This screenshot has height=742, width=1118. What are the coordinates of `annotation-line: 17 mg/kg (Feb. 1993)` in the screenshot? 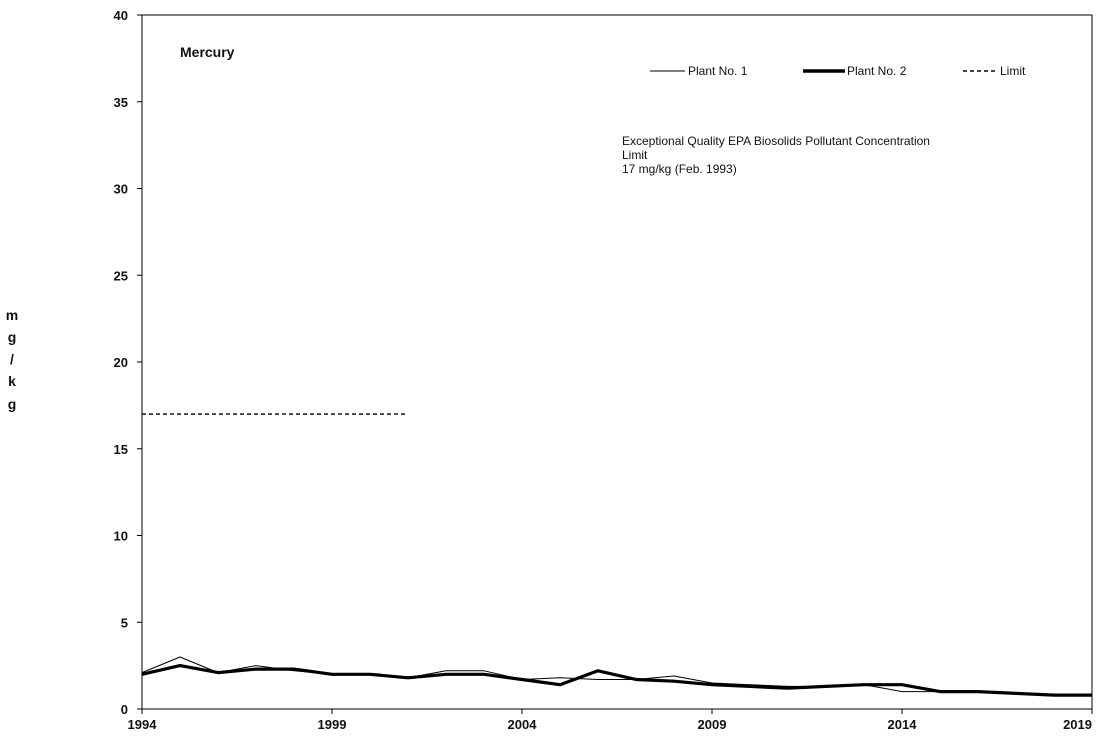 It's located at (679, 169).